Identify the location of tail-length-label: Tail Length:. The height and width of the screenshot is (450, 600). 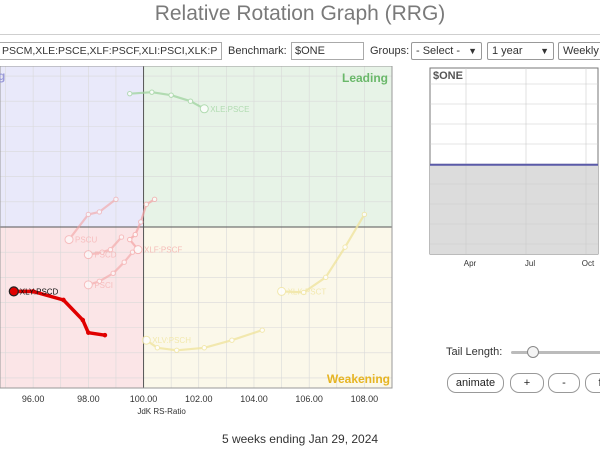
(474, 352).